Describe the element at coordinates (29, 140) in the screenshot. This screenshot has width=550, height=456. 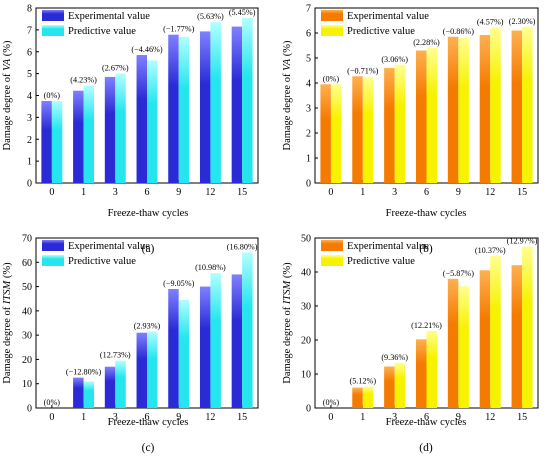
I see `y-tick-label: 2` at that location.